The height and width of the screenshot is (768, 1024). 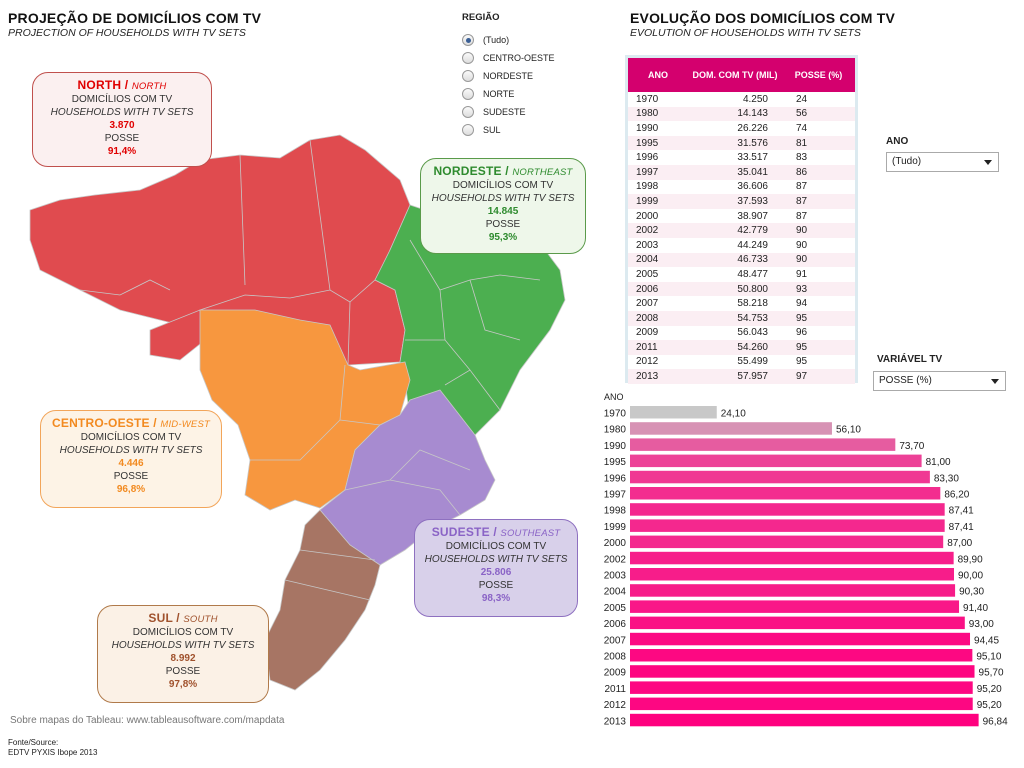 I want to click on bar-2004, so click(x=793, y=590).